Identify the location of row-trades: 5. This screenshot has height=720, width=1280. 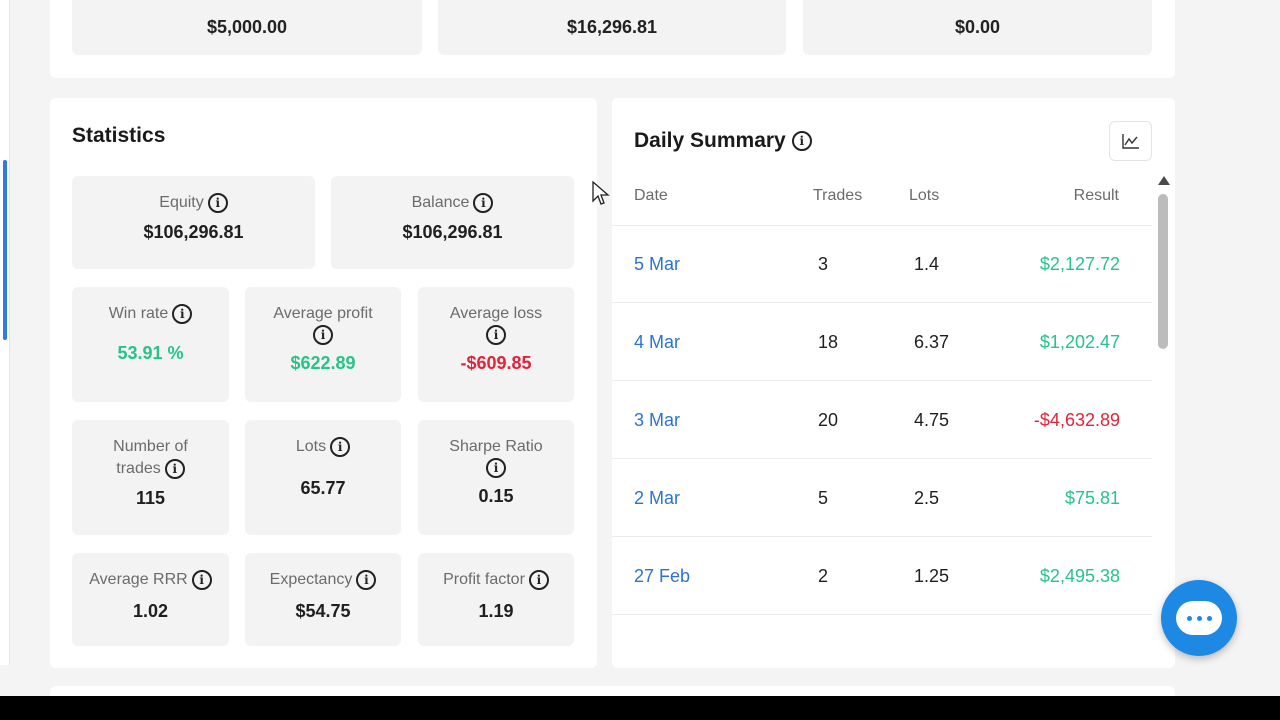
(823, 498).